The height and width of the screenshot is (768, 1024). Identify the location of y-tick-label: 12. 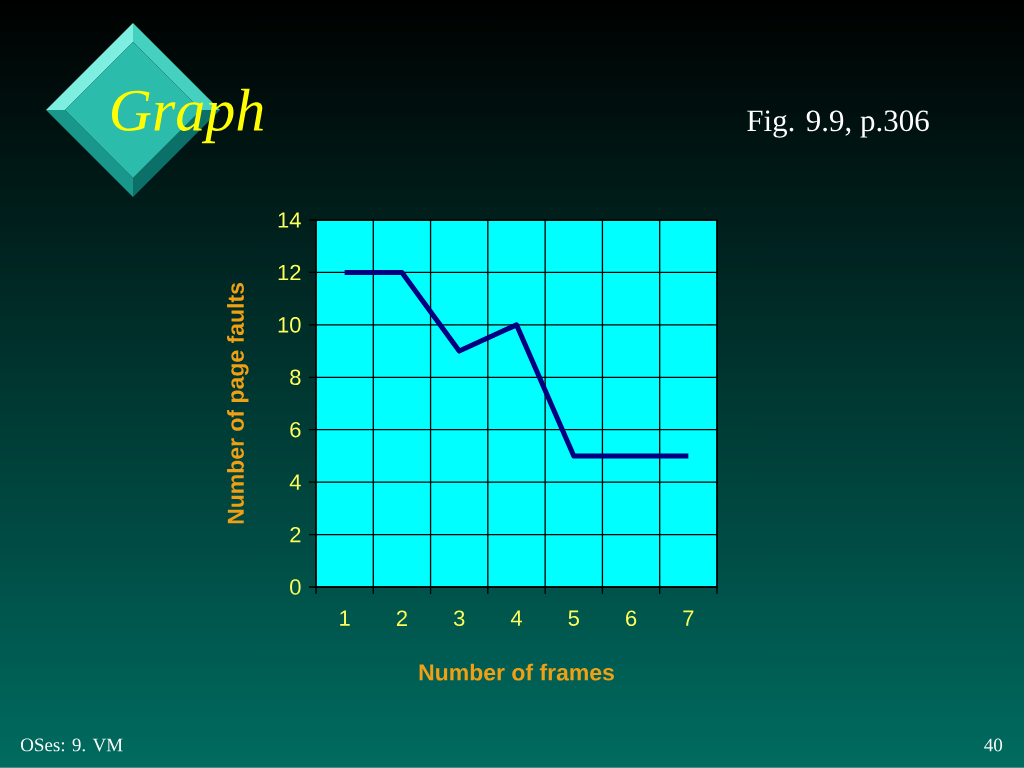
(289, 272).